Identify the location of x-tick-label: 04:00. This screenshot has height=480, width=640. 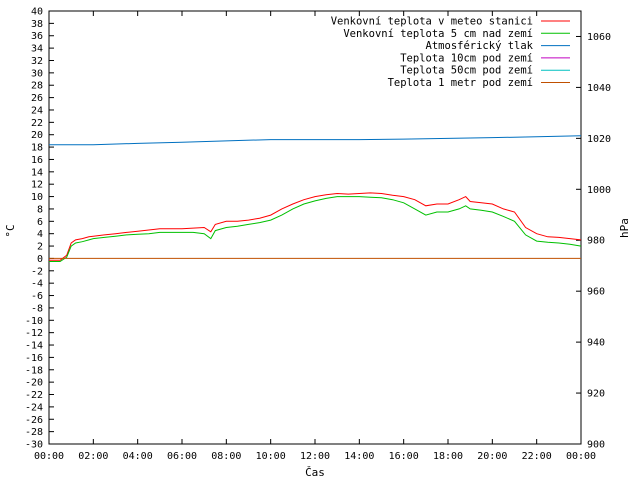
(138, 456).